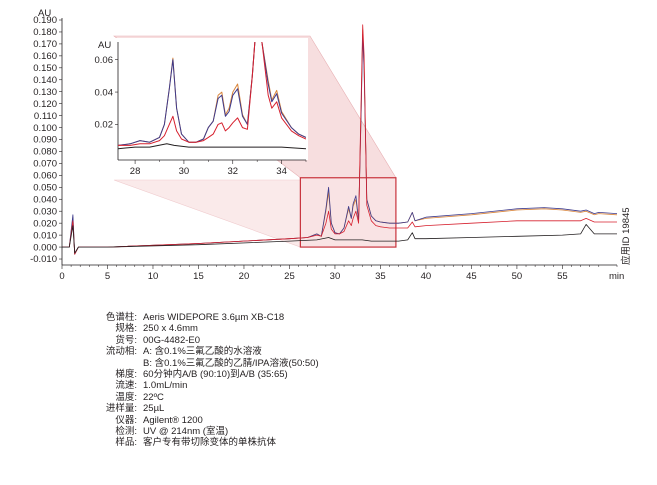  Describe the element at coordinates (45, 199) in the screenshot. I see `y-tick-label: 0.040` at that location.